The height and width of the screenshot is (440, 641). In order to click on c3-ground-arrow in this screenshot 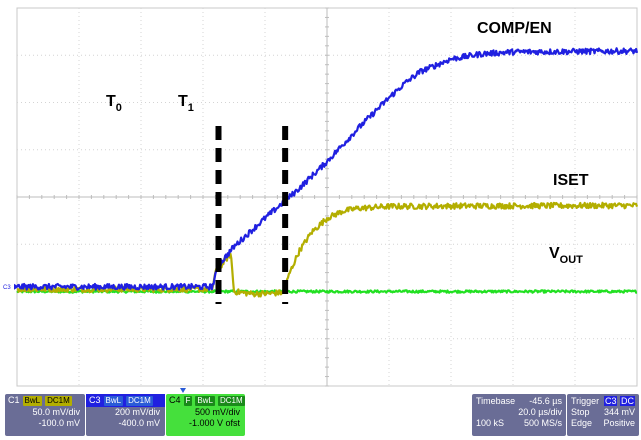, I will do `click(16, 286)`.